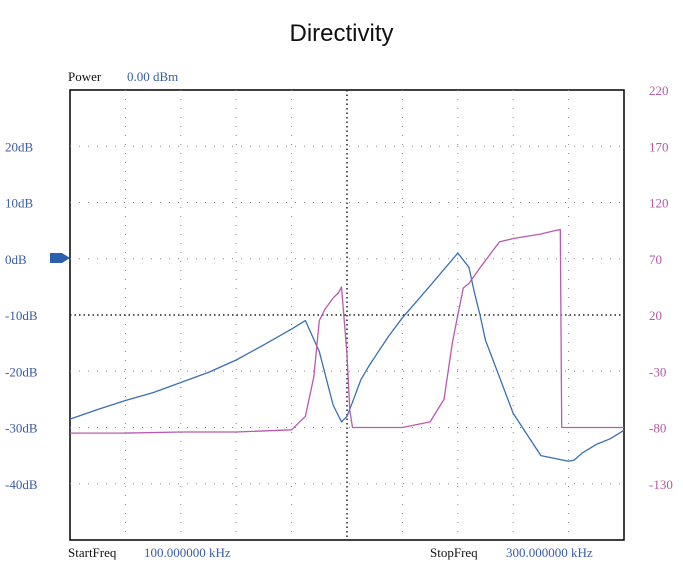  Describe the element at coordinates (85, 76) in the screenshot. I see `power-label: Power` at that location.